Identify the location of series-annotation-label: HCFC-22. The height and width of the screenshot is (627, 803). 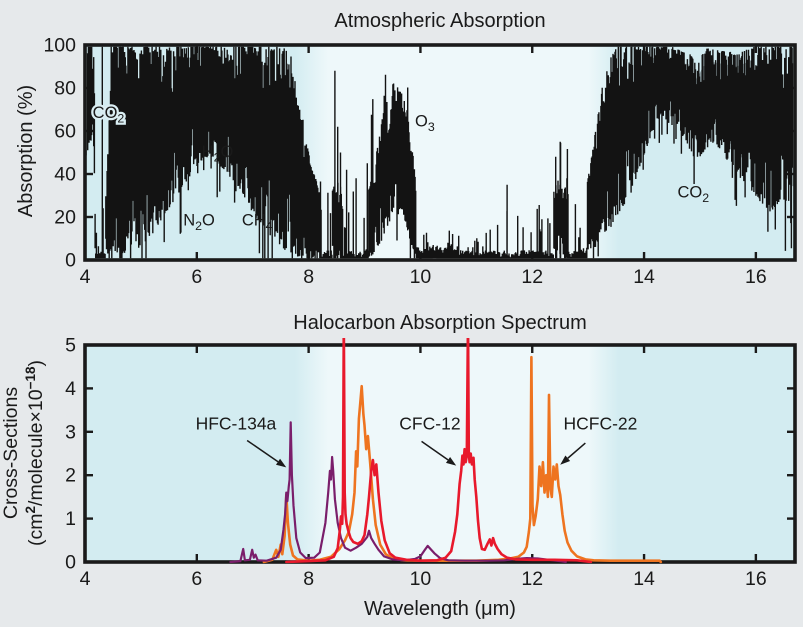
(600, 424).